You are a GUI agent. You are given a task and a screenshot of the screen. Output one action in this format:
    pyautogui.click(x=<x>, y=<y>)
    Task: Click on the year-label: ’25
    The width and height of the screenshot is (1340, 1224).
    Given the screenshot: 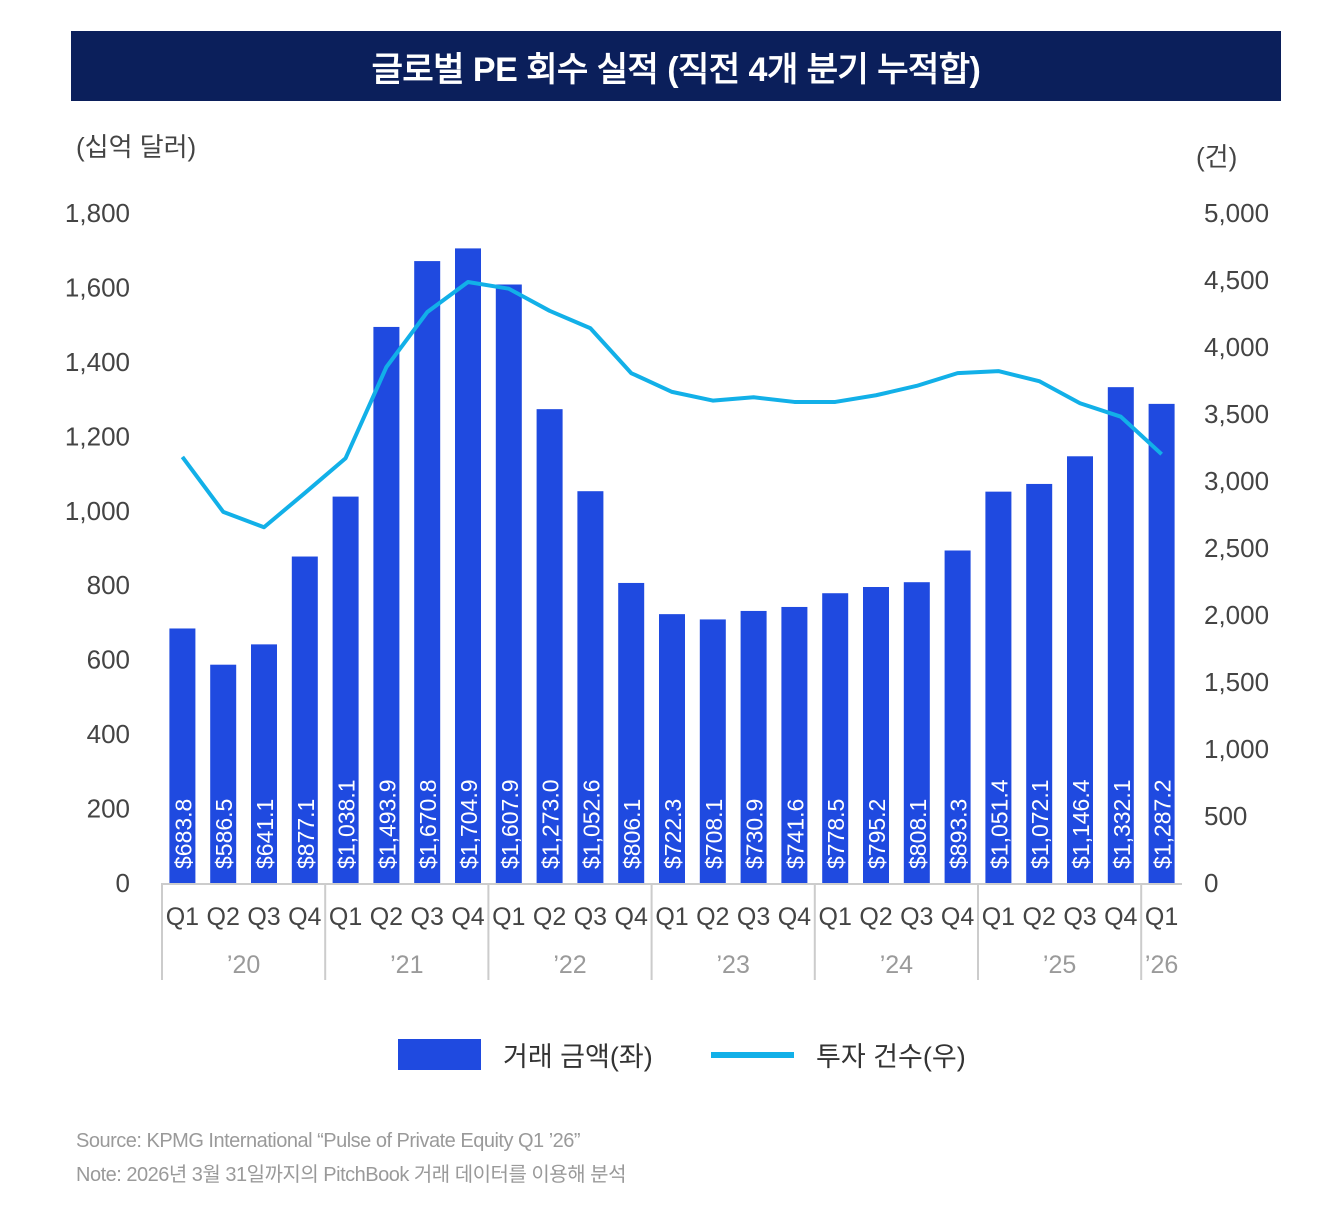 What is the action you would take?
    pyautogui.click(x=1059, y=965)
    